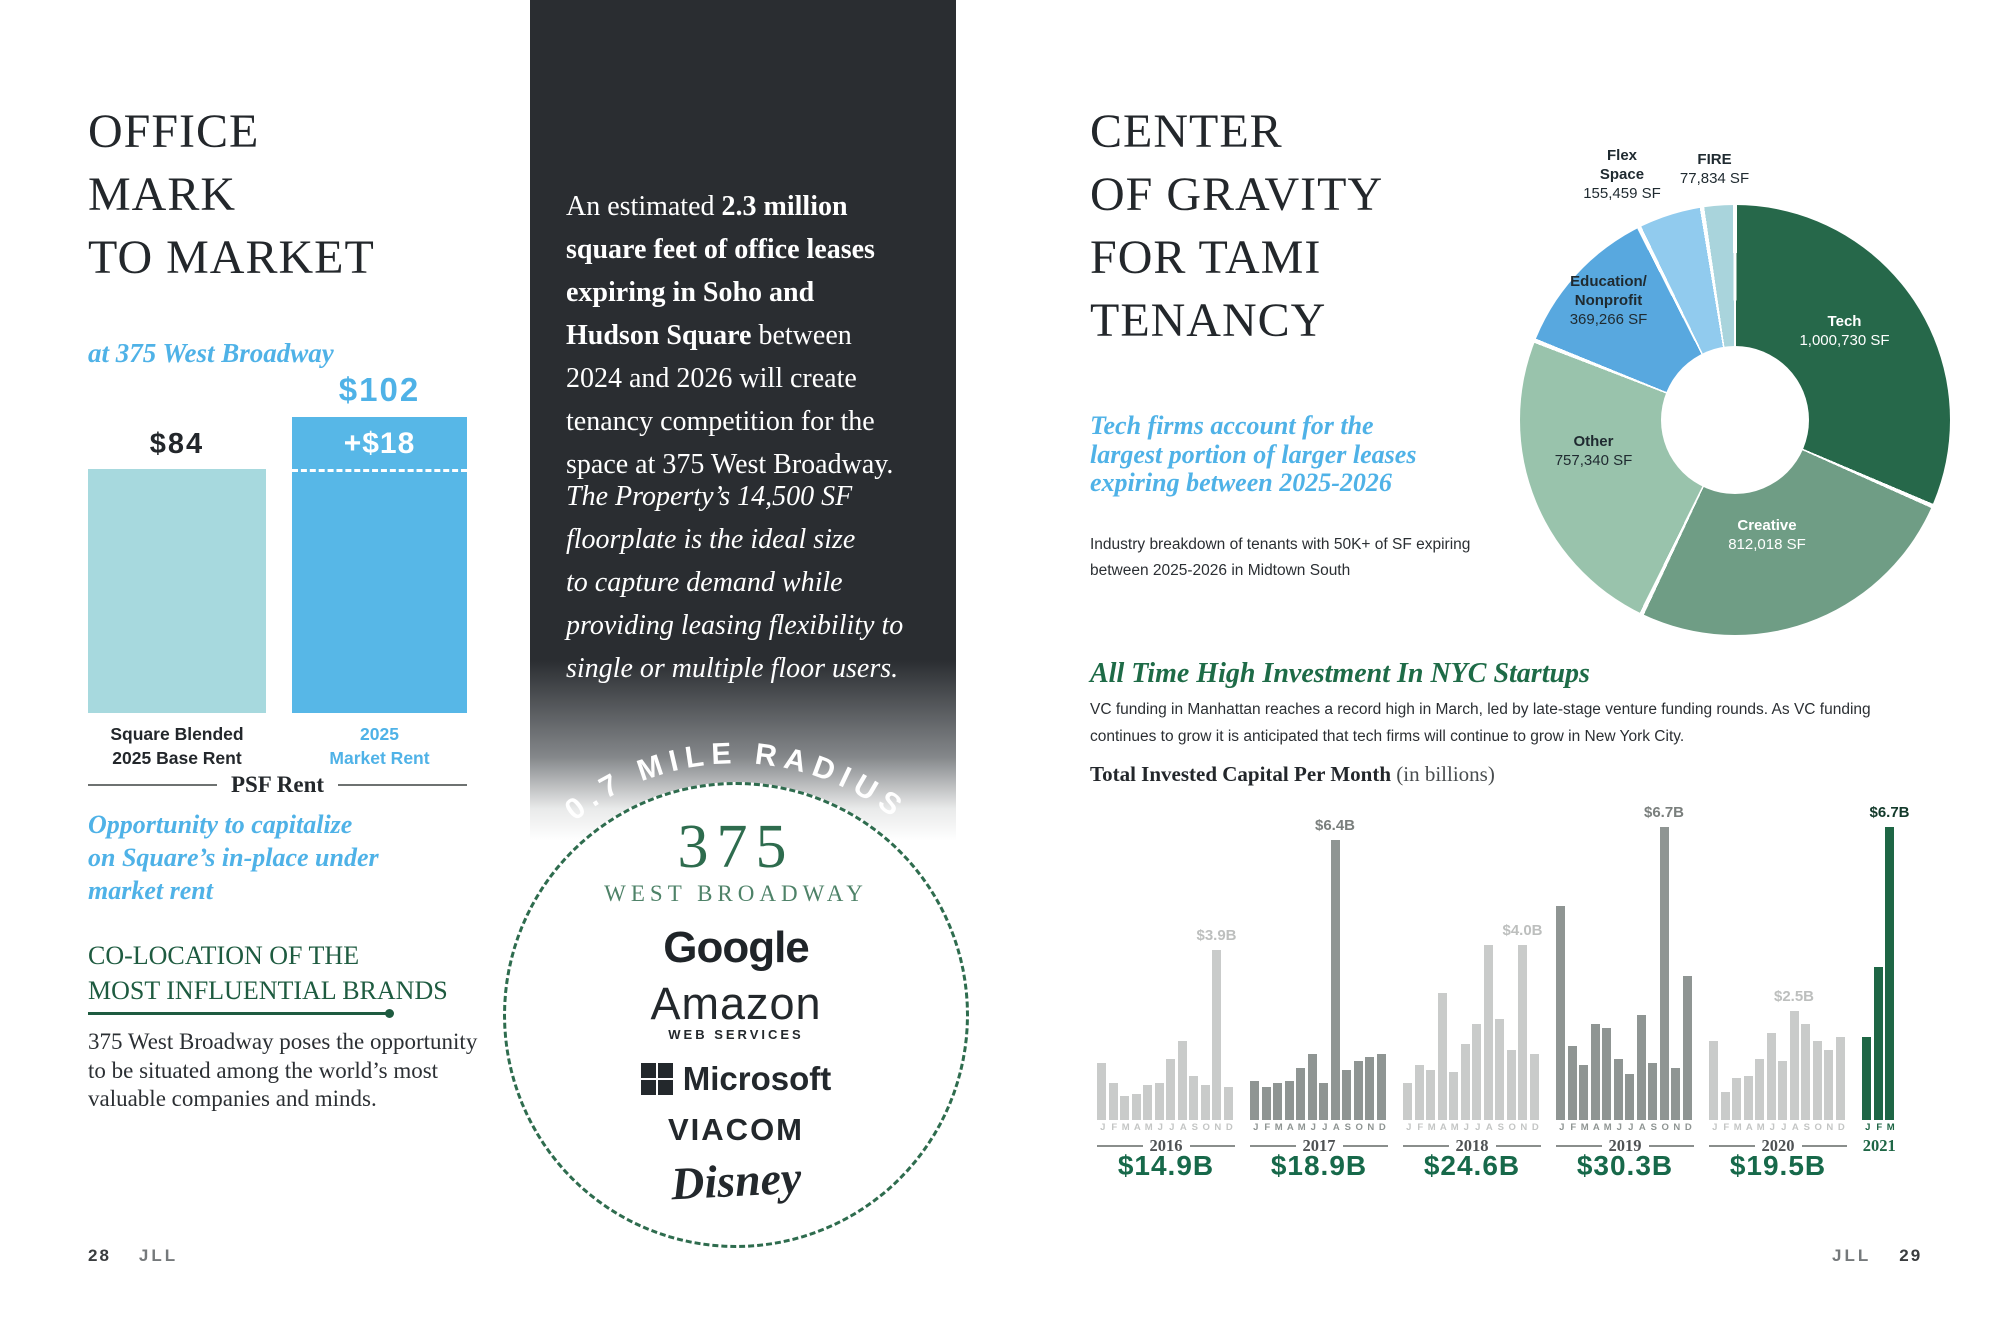  What do you see at coordinates (1687, 1048) in the screenshot?
I see `vc-bar-2019-D12` at bounding box center [1687, 1048].